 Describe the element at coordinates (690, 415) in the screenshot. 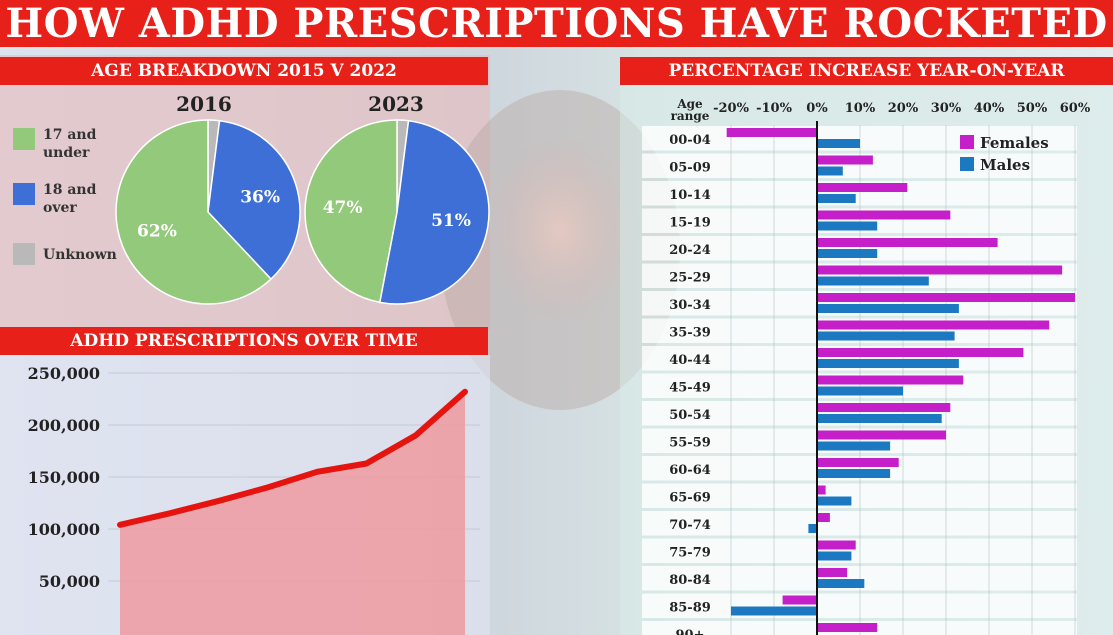

I see `yoy-category-label: 50-54` at that location.